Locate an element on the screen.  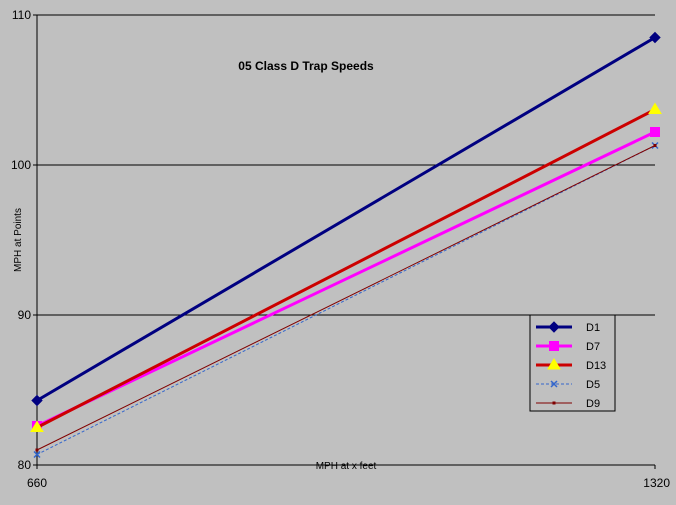
data-point-d5 is located at coordinates (37, 454).